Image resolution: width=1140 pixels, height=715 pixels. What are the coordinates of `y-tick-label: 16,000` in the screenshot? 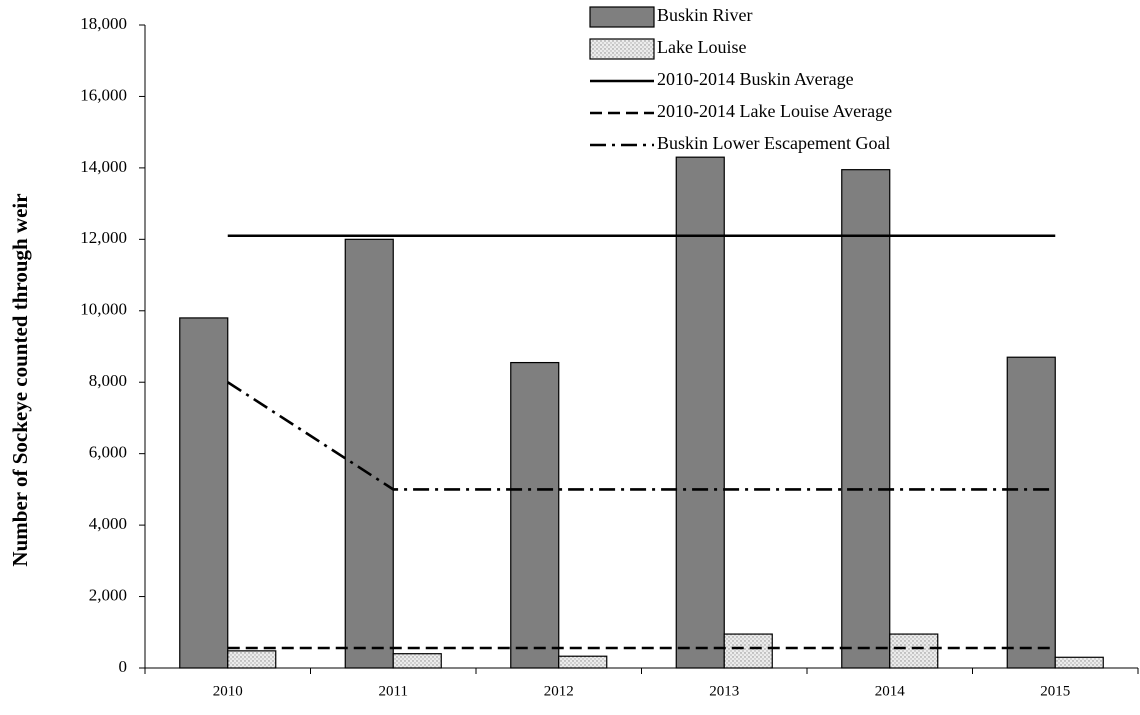 It's located at (103, 94).